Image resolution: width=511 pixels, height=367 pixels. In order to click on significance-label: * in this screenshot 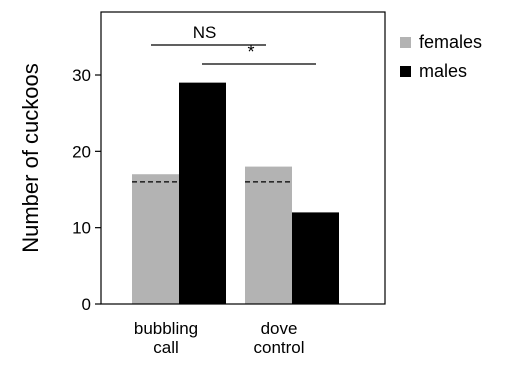, I will do `click(250, 52)`.